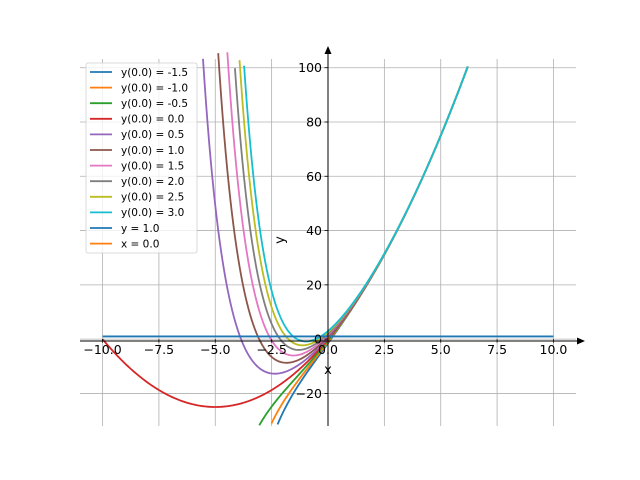 The image size is (640, 480). Describe the element at coordinates (152, 135) in the screenshot. I see `legend-label: y(0.0) = 0.5` at that location.